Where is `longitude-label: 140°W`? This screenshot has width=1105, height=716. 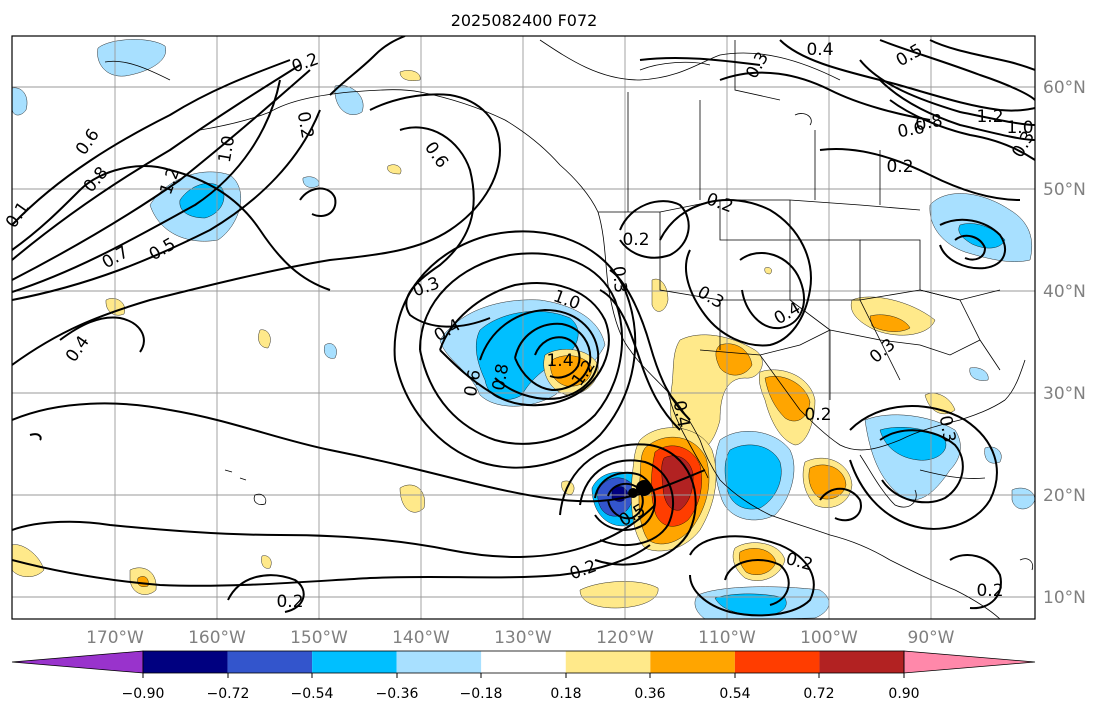
longitude-label: 140°W is located at coordinates (421, 638).